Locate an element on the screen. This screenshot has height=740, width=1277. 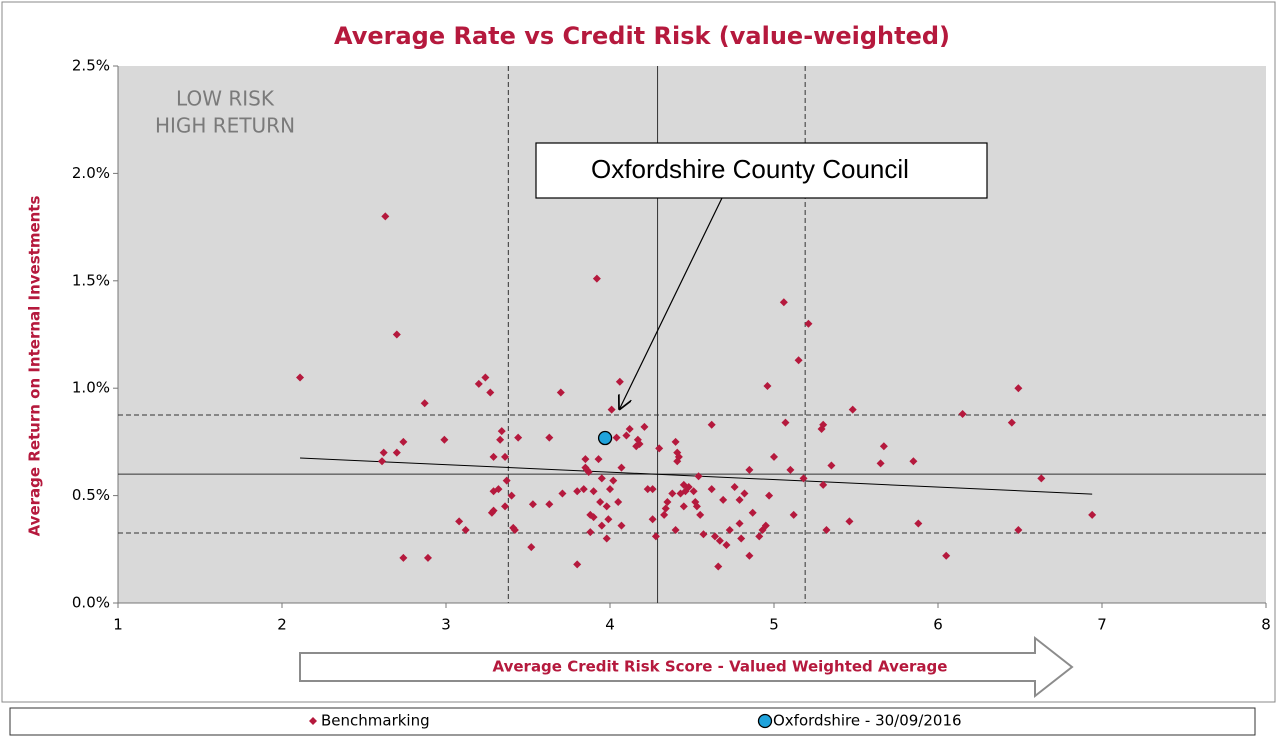
x-tick-label: 7 is located at coordinates (1102, 625).